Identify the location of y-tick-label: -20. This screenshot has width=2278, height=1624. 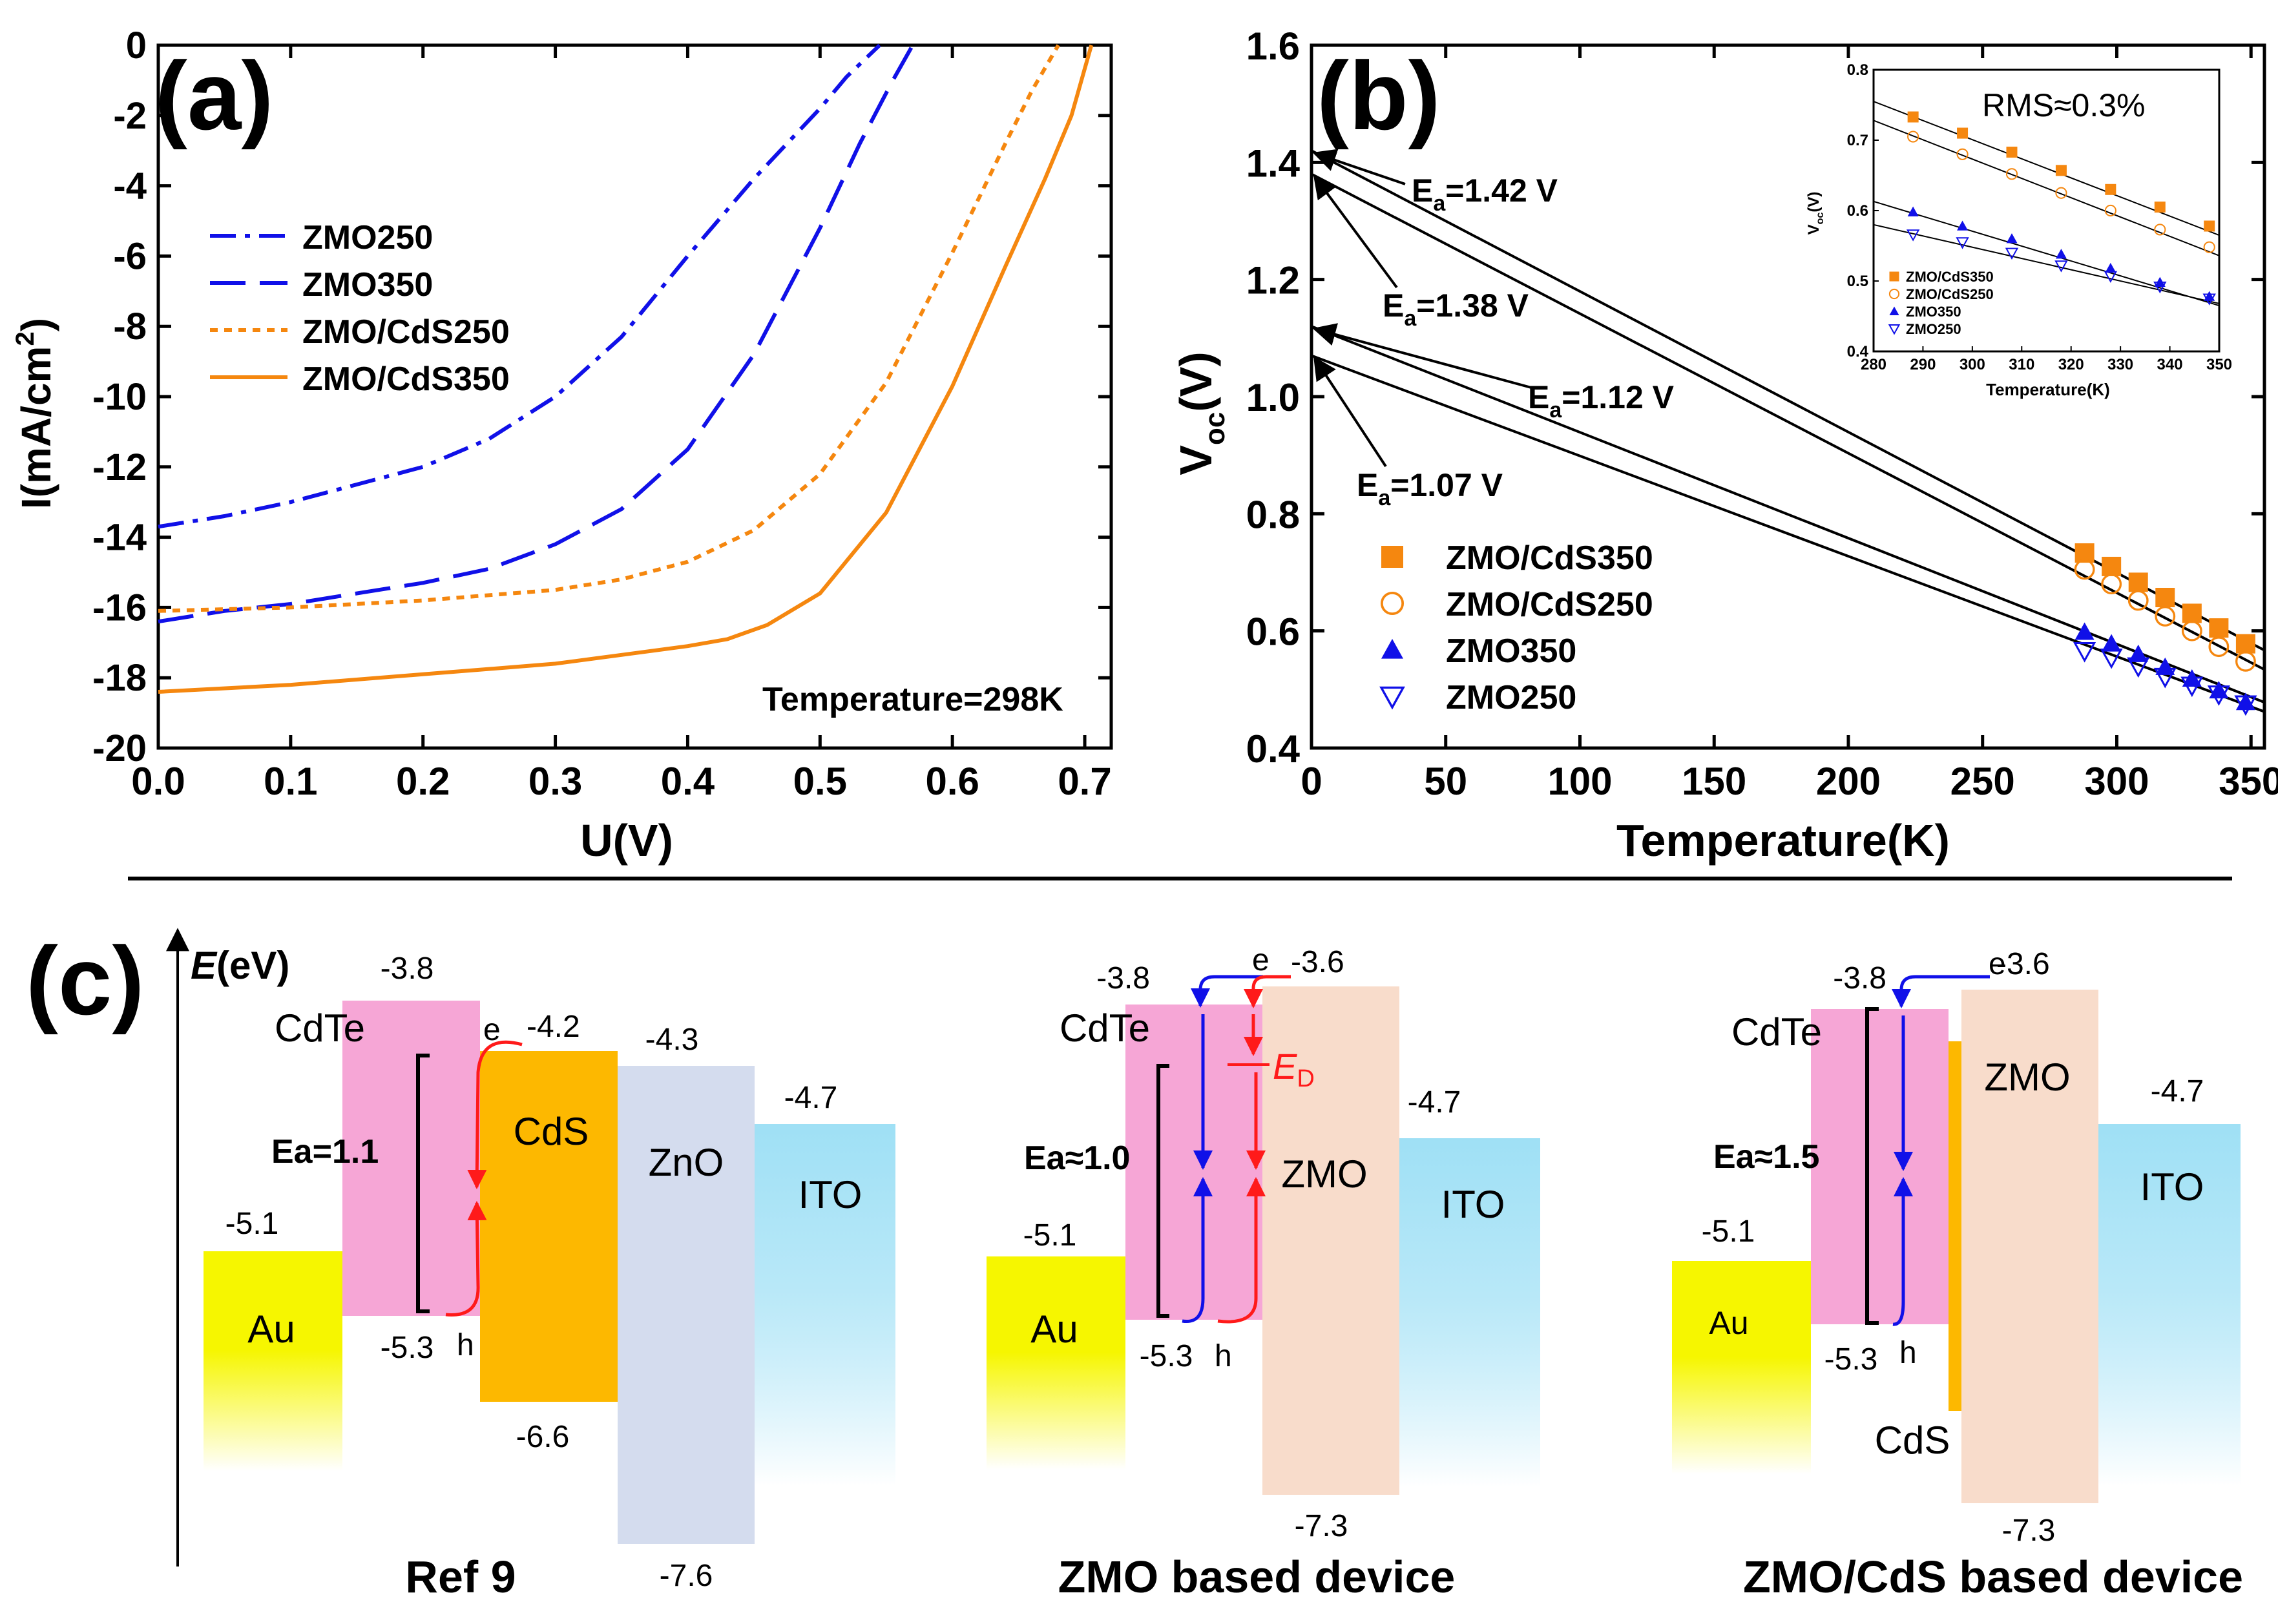
(119, 748).